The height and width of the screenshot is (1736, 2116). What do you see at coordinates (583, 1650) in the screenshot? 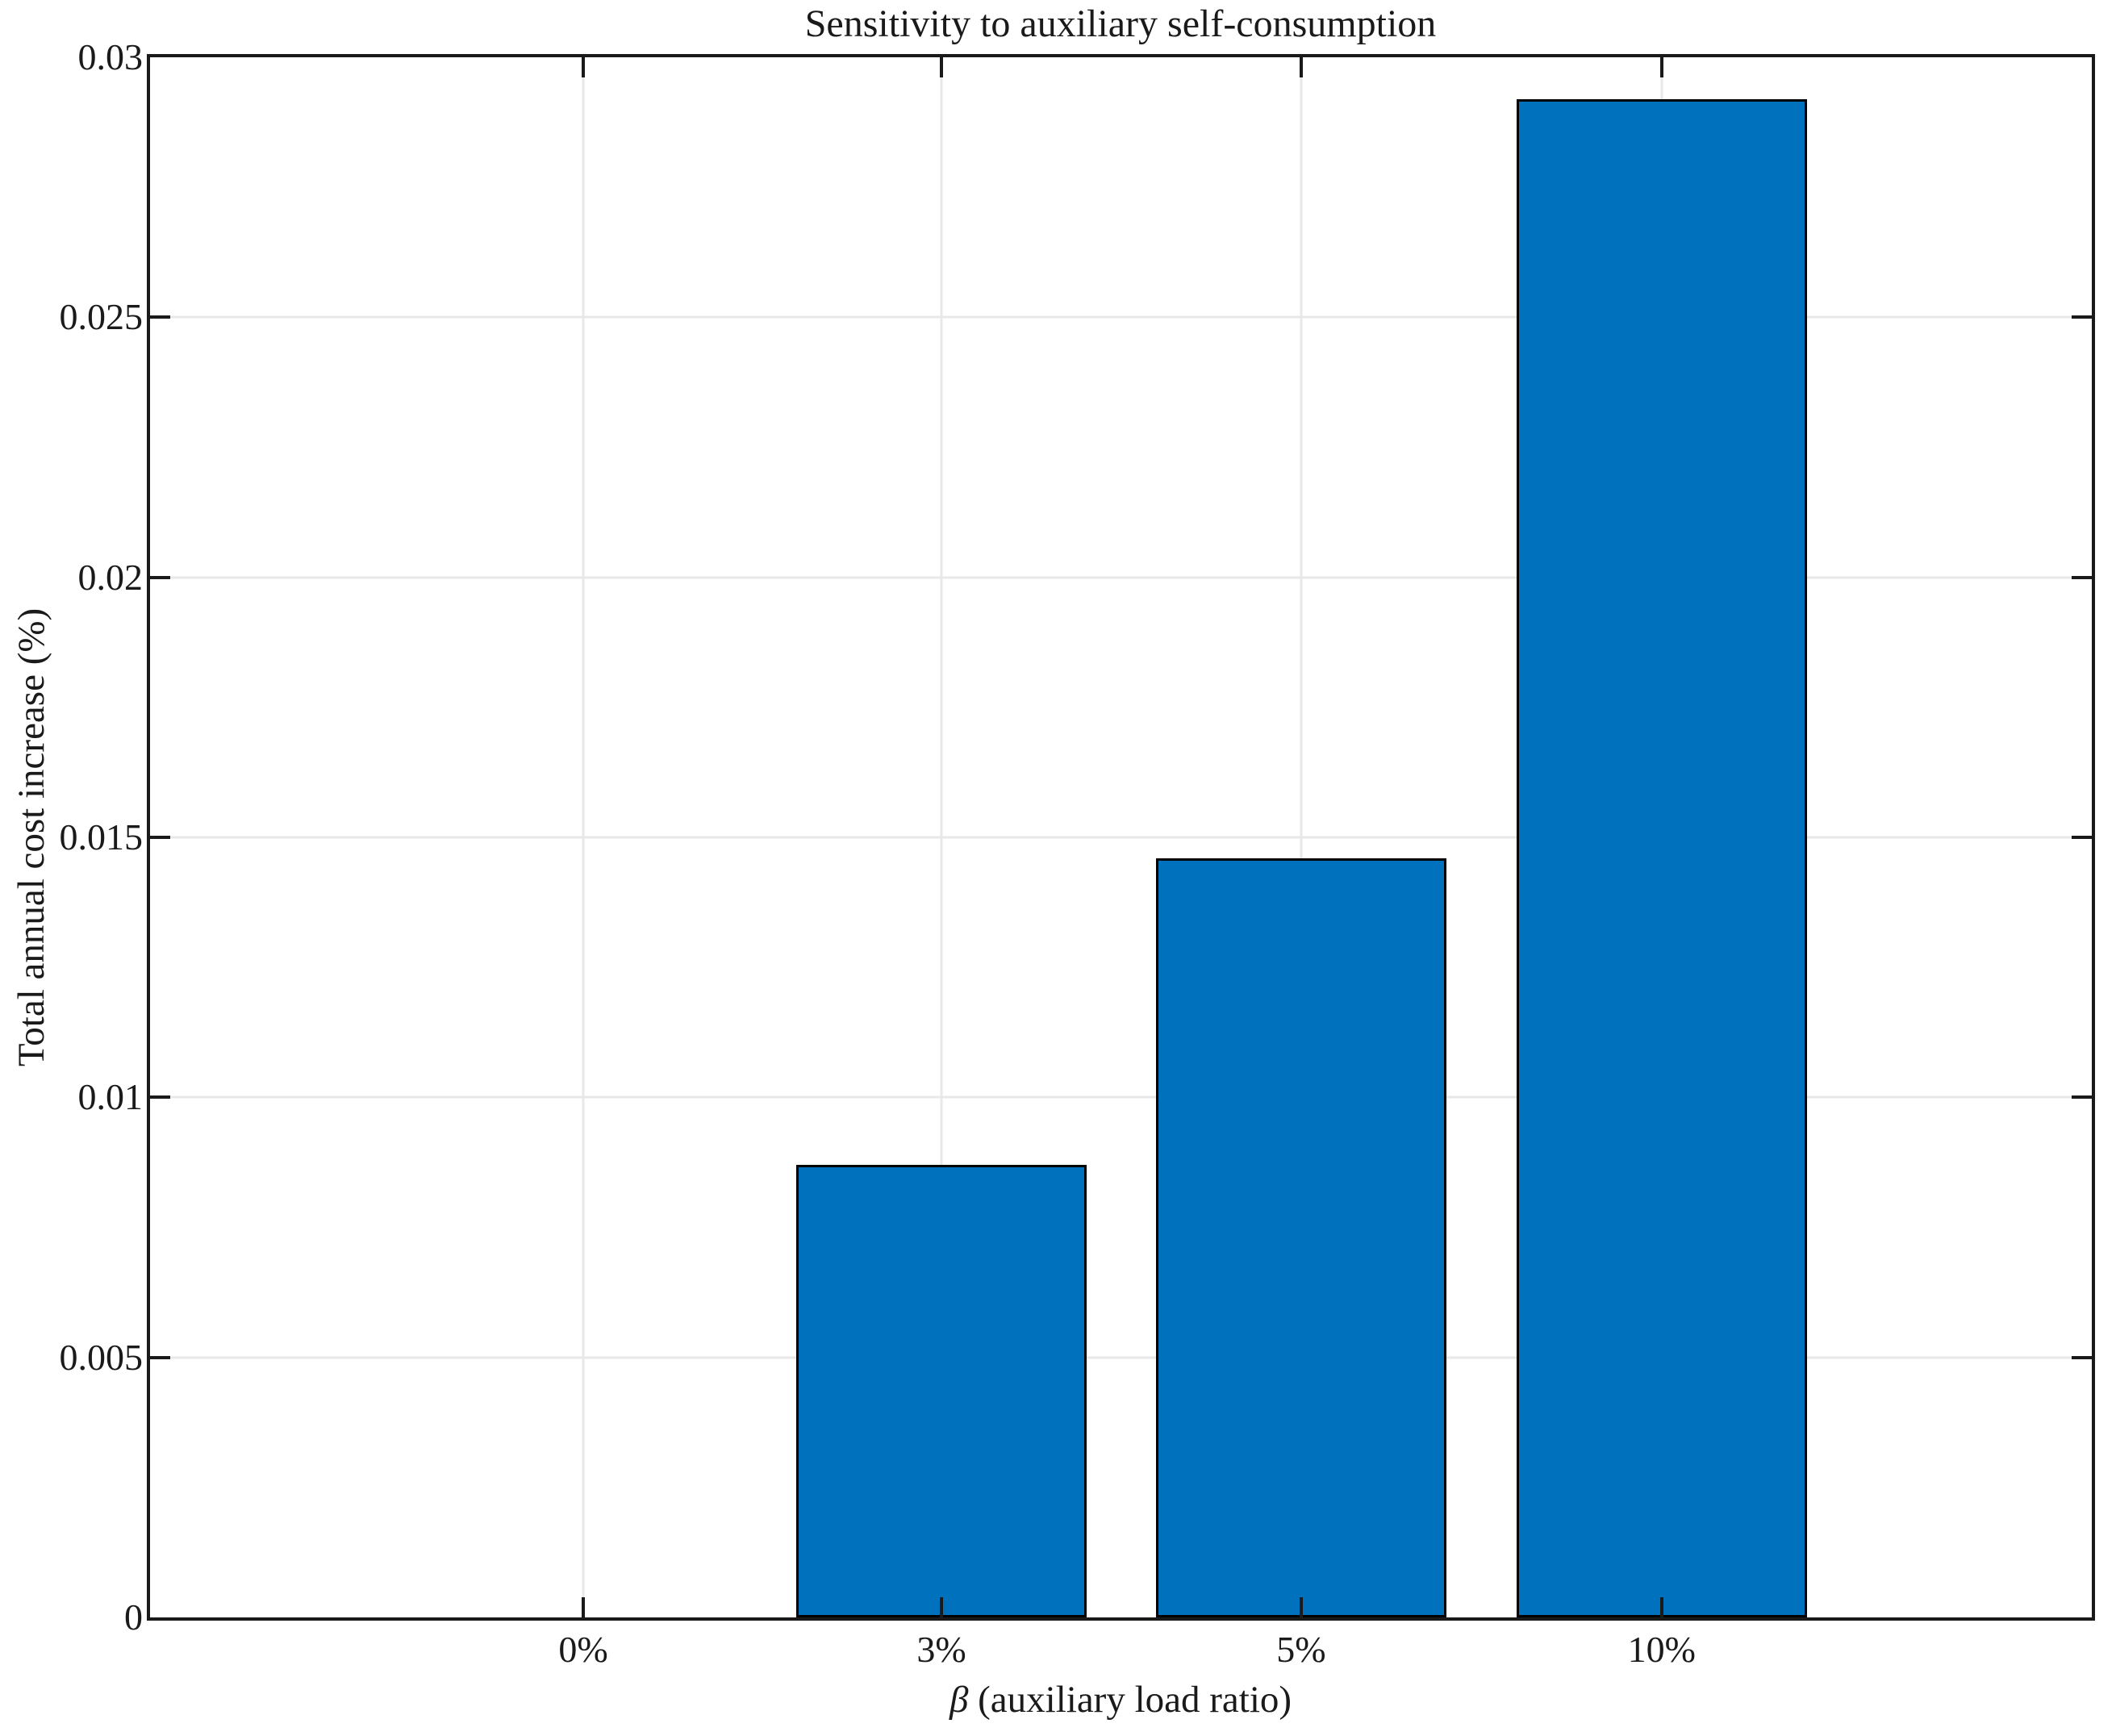
I see `x-tick-label: 0%` at bounding box center [583, 1650].